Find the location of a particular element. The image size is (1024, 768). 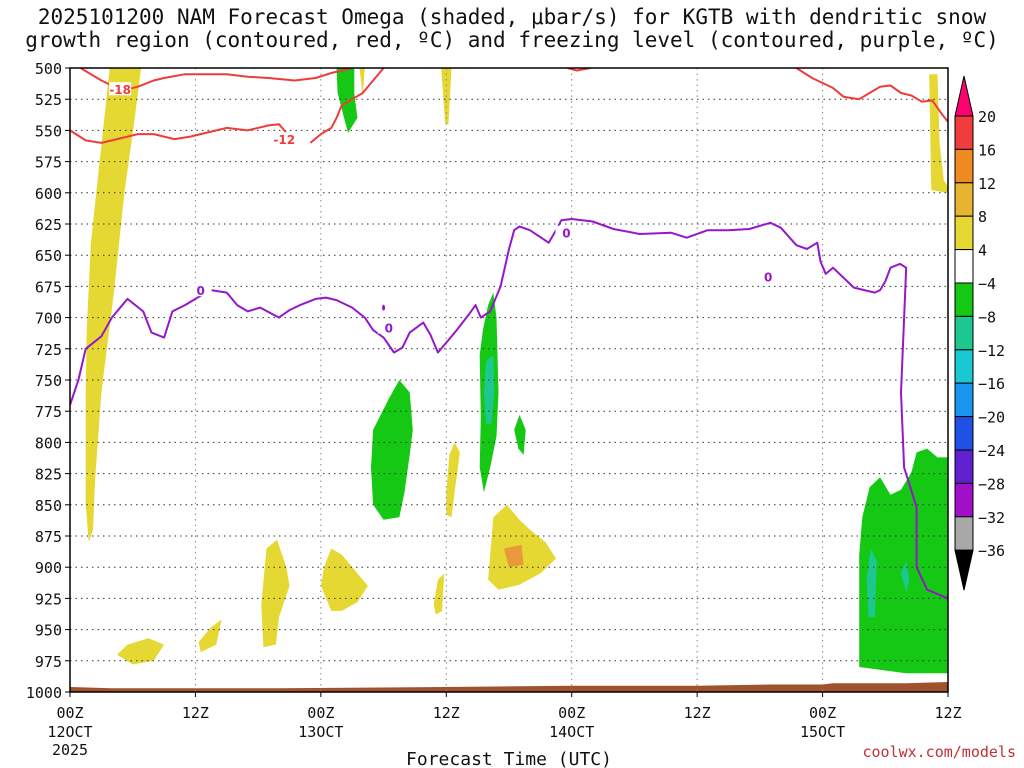

colorbar-label: 16 is located at coordinates (987, 150).